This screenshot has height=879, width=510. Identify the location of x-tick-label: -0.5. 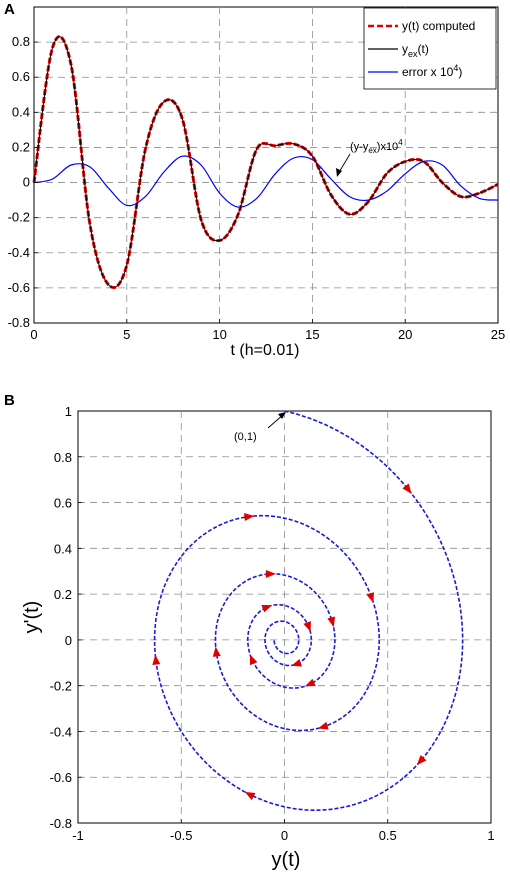
(181, 835).